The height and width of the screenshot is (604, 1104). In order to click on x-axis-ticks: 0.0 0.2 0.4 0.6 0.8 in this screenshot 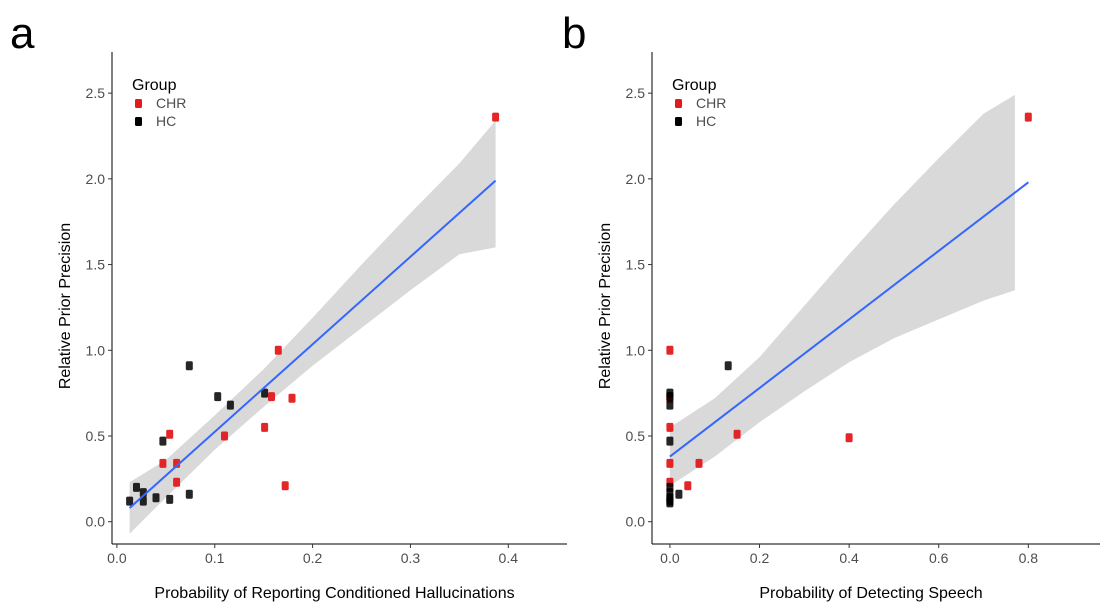, I will do `click(849, 555)`.